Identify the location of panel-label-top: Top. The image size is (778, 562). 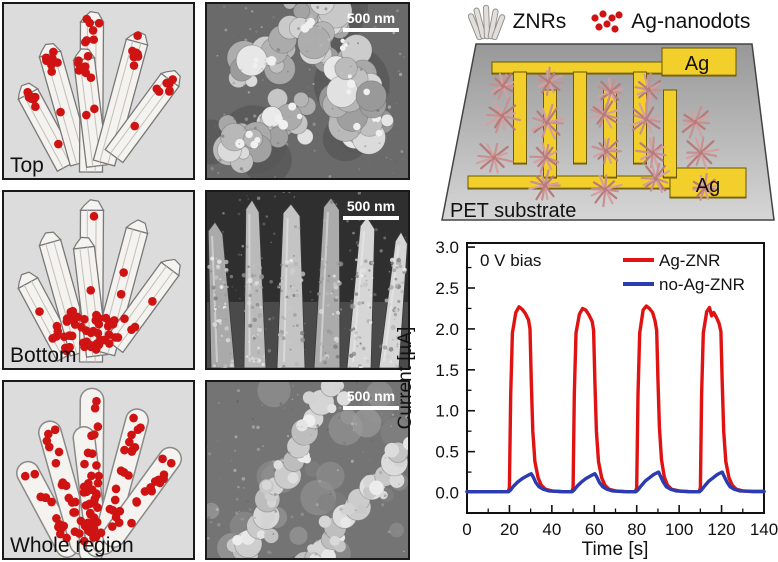
(27, 165).